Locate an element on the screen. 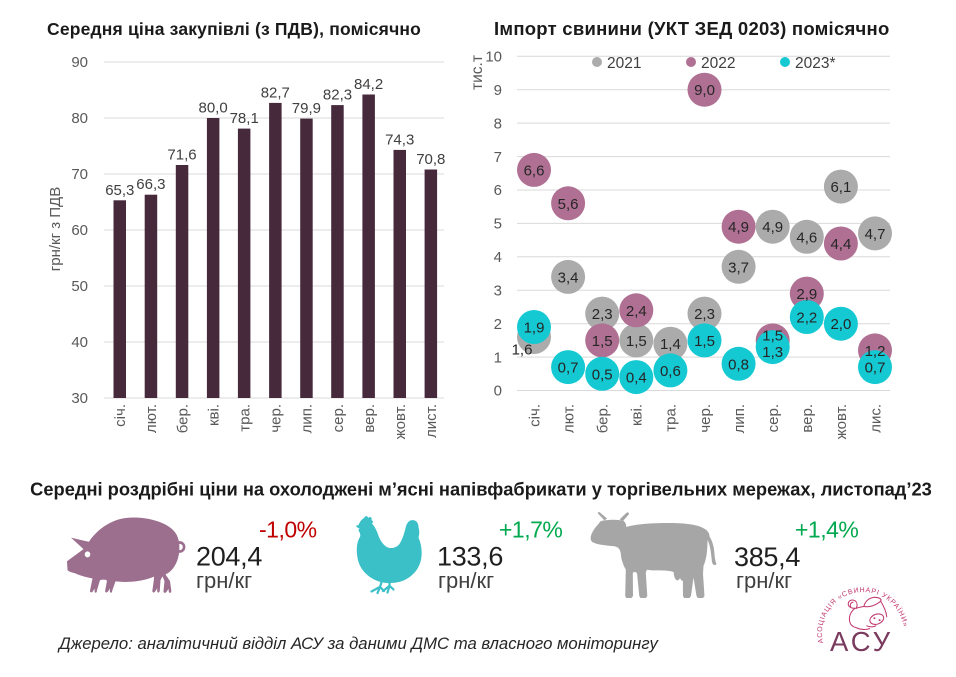 This screenshot has width=956, height=677. svg-text: 4,4 is located at coordinates (840, 244).